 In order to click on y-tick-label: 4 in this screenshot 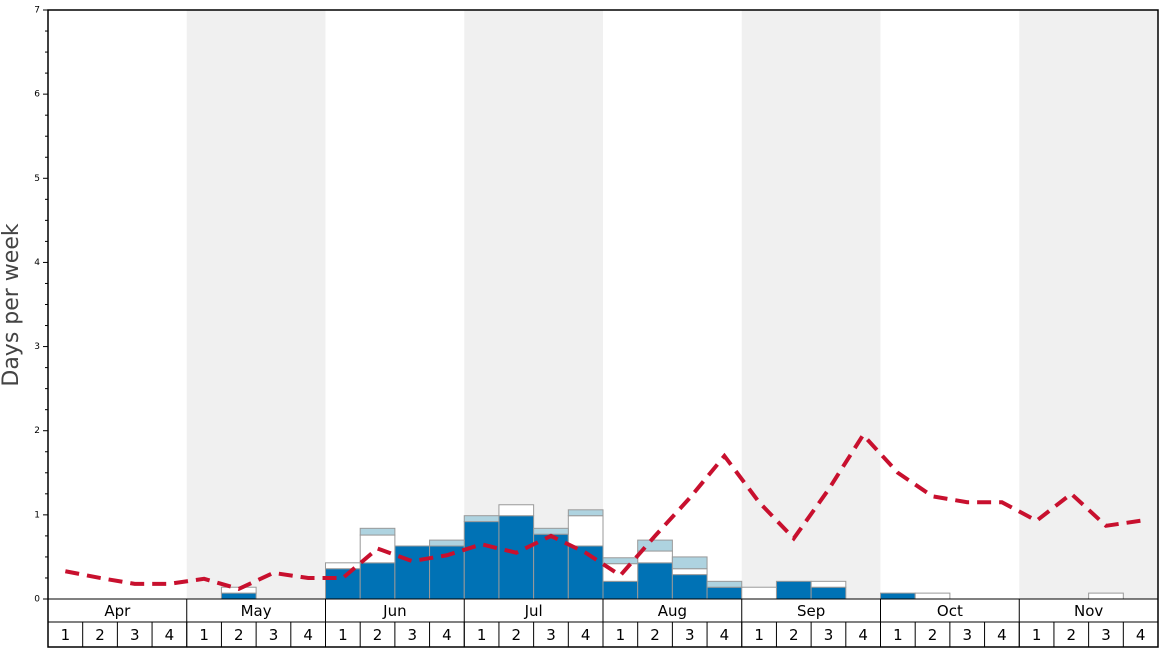, I will do `click(37, 263)`.